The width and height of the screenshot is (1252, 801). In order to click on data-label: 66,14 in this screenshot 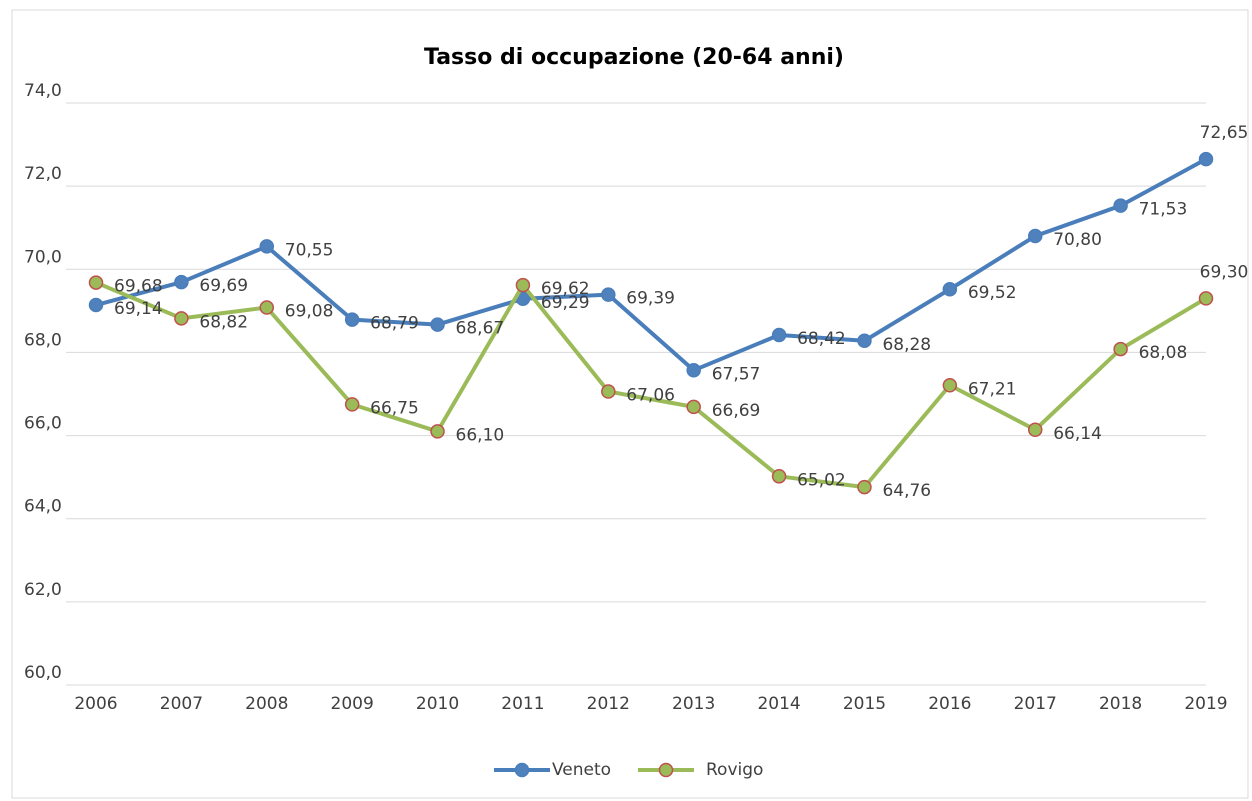, I will do `click(1077, 434)`.